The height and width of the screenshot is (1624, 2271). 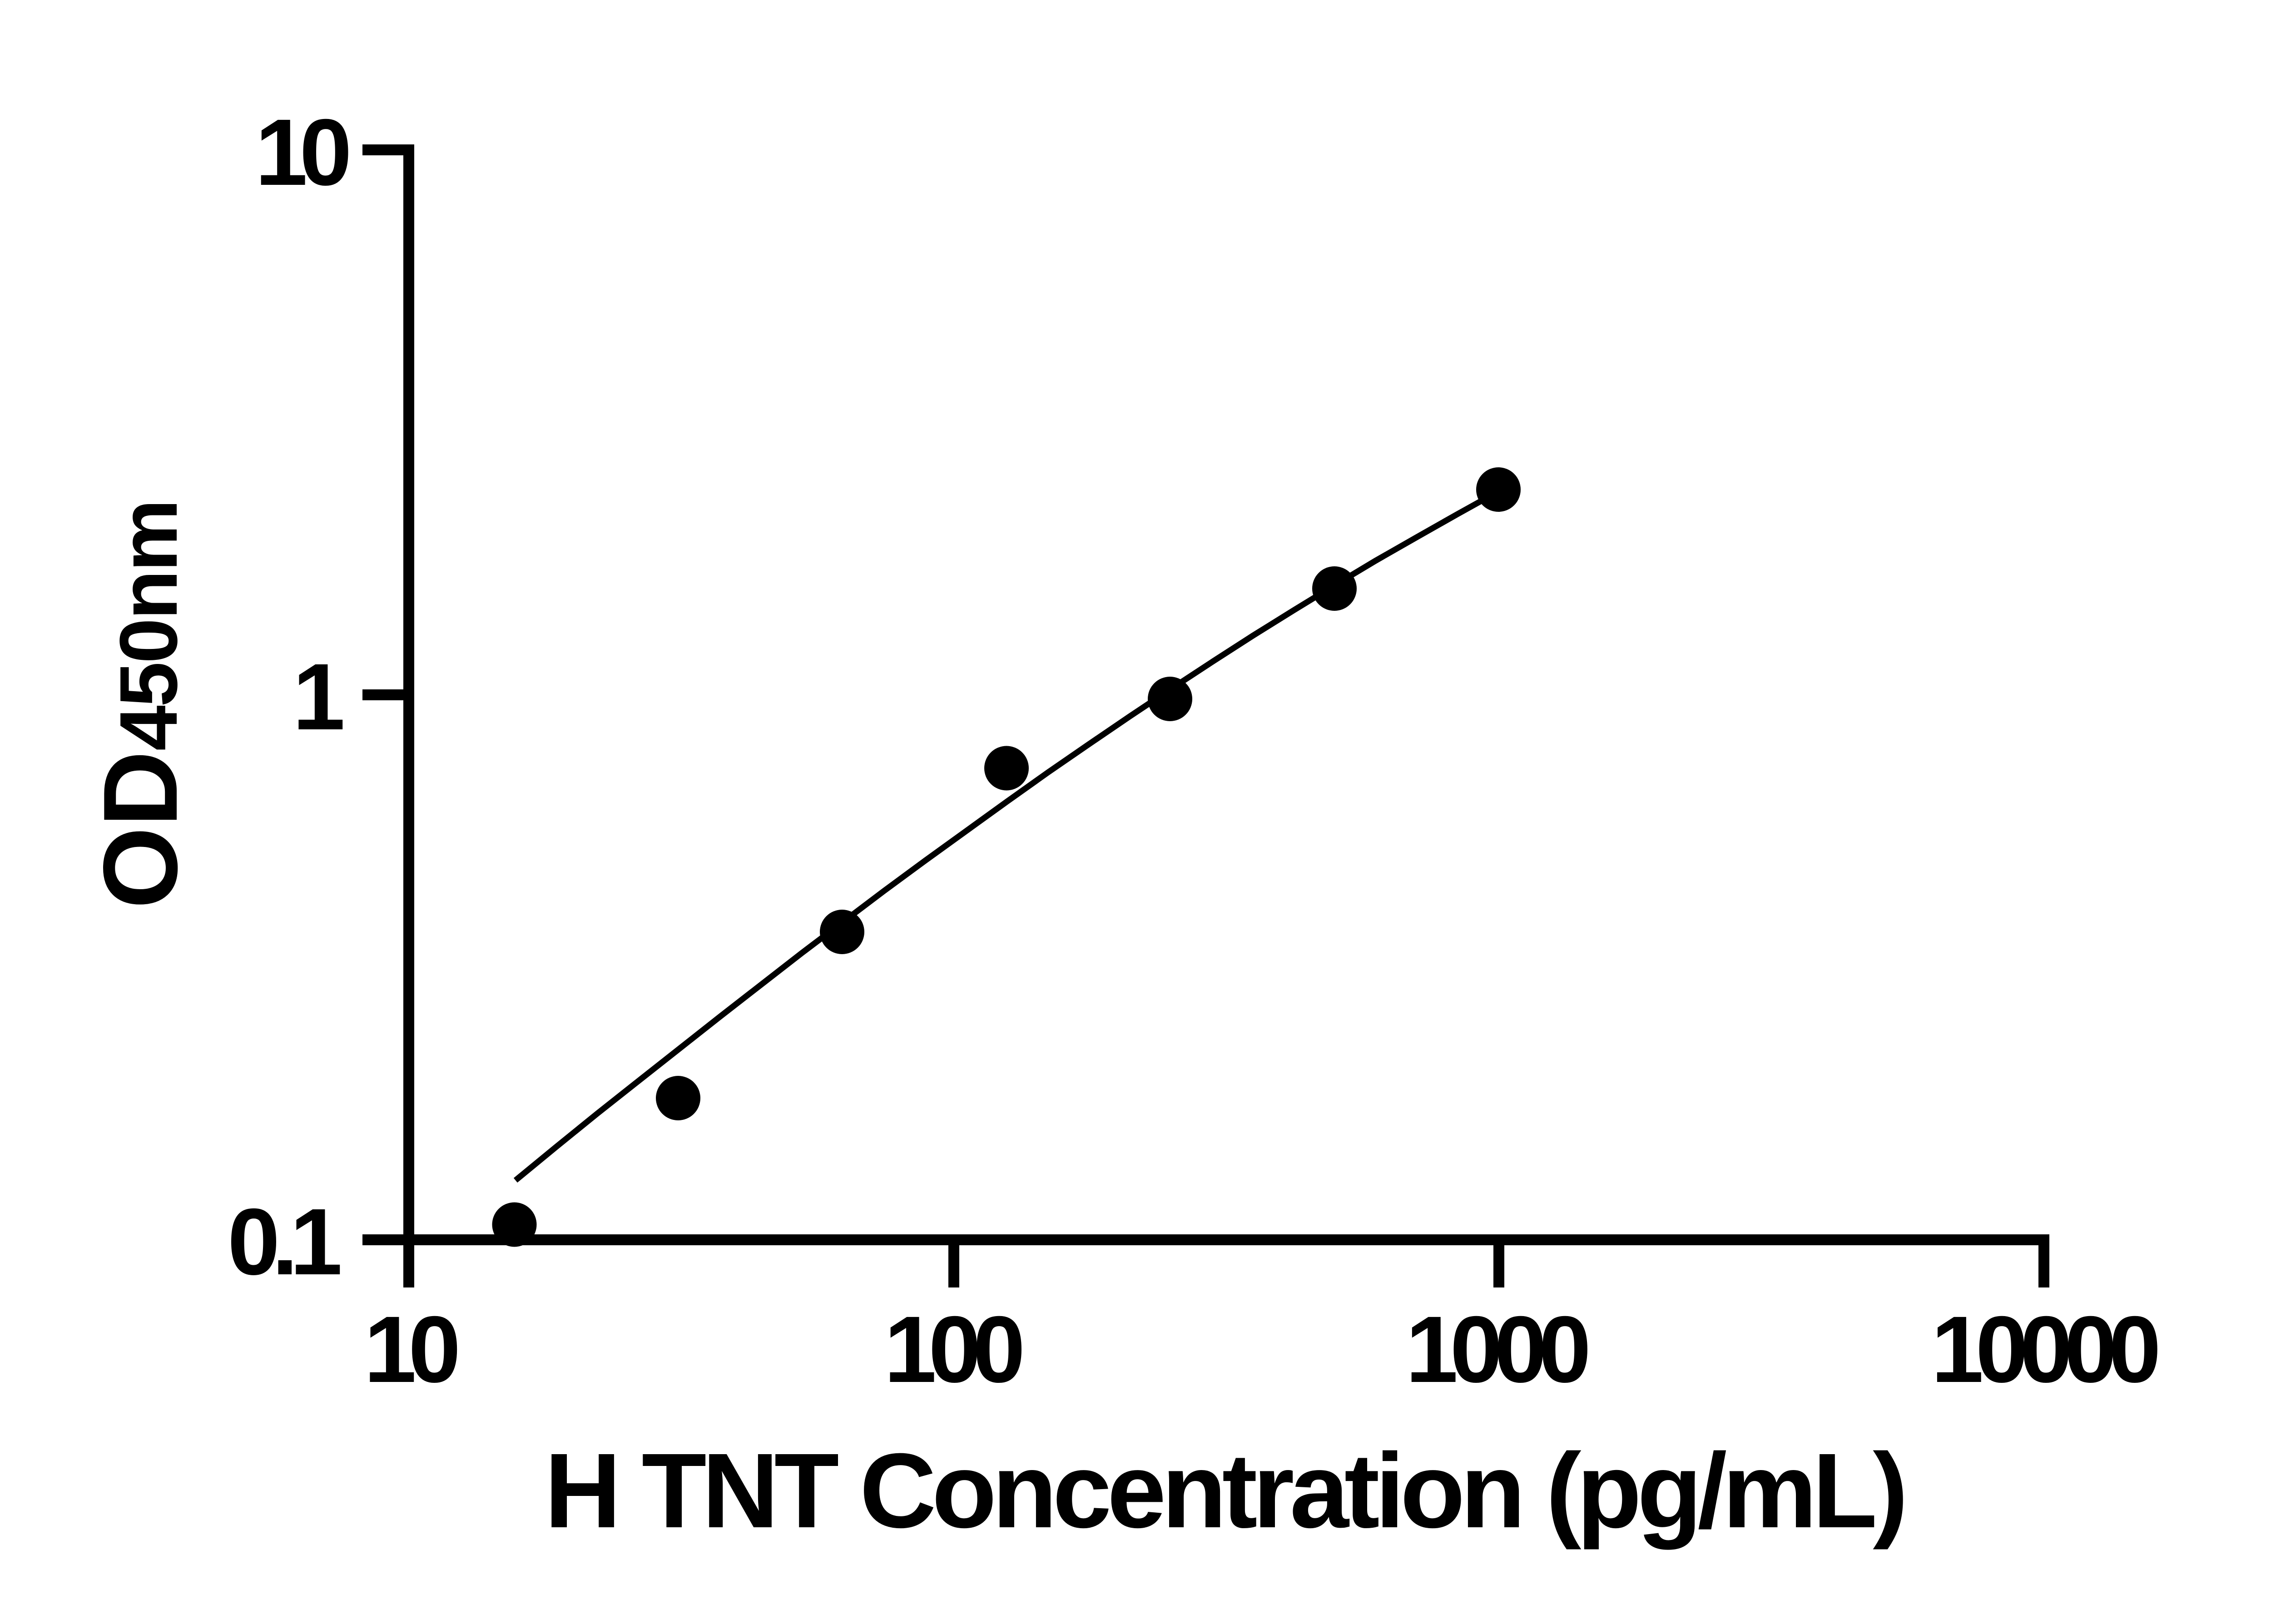 What do you see at coordinates (1224, 1490) in the screenshot?
I see `svg-text: H TNT Concentration (pg/mL)` at bounding box center [1224, 1490].